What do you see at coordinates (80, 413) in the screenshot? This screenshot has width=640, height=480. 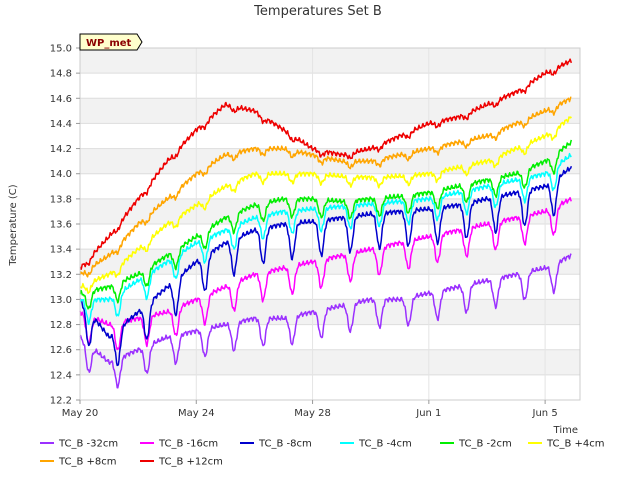 I see `x-tick-label: May 20` at bounding box center [80, 413].